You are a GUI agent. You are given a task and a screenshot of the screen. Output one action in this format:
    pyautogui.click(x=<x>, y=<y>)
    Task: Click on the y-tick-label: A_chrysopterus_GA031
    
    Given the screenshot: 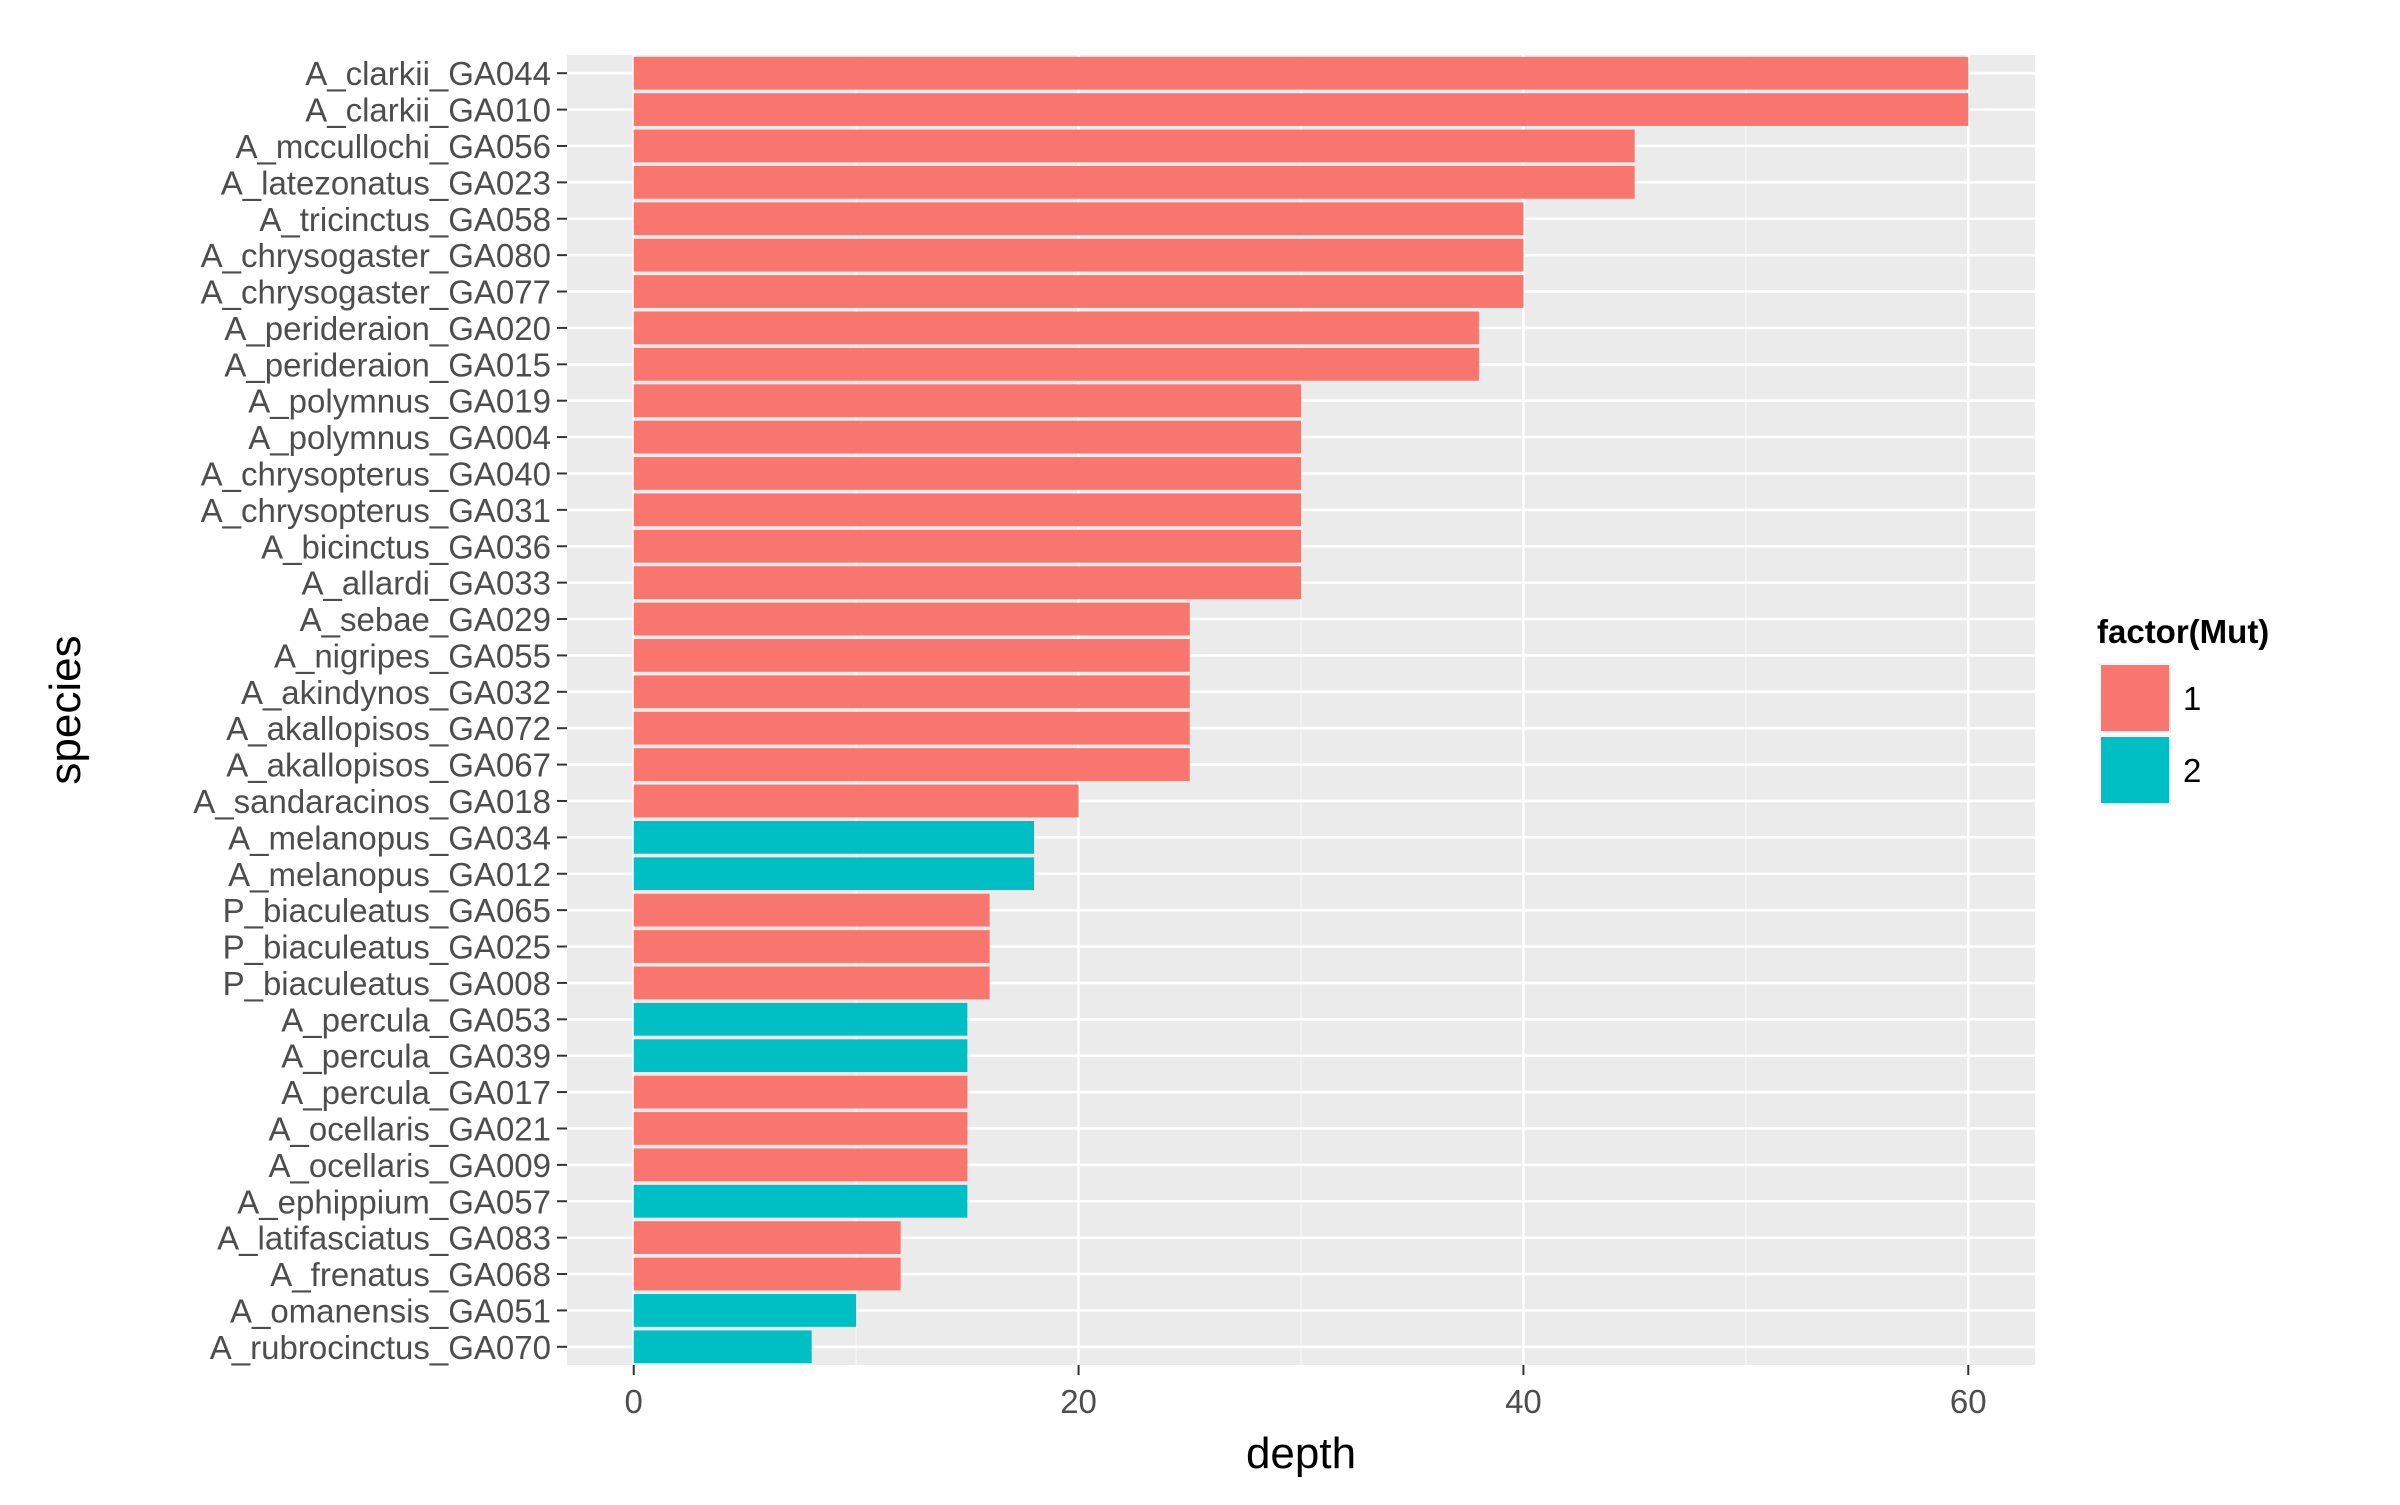 What is the action you would take?
    pyautogui.click(x=376, y=510)
    